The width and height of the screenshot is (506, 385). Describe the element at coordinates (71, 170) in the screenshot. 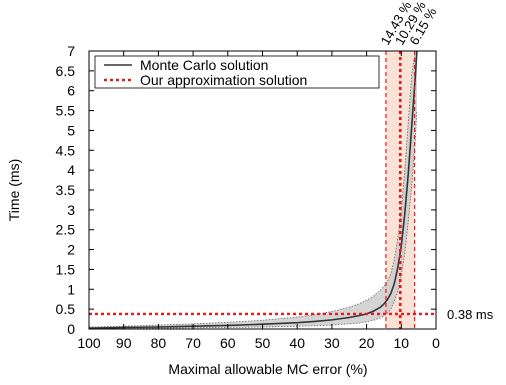

I see `y-tick-label: 4` at that location.